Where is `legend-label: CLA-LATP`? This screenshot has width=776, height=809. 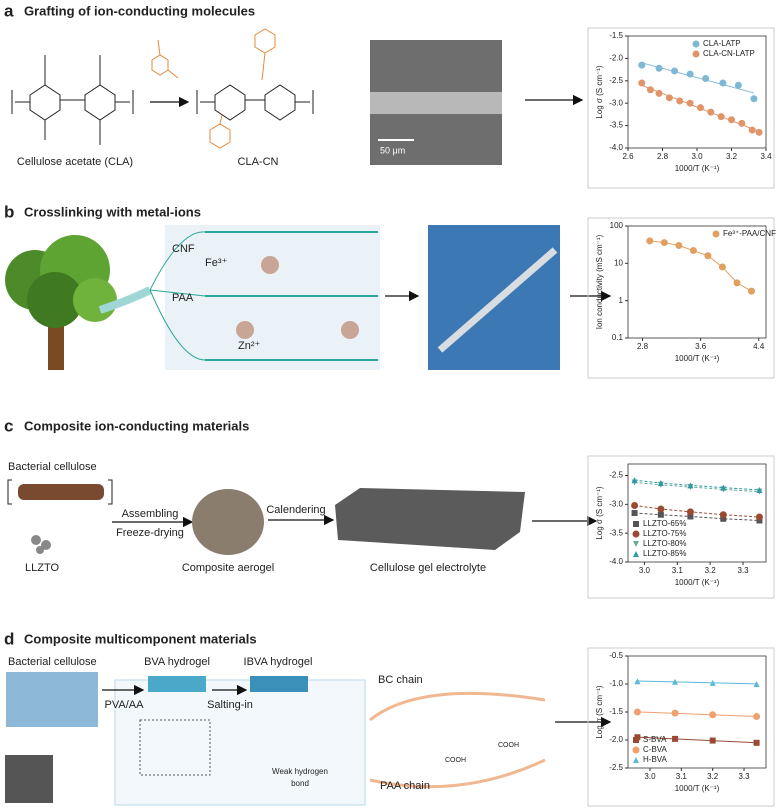 legend-label: CLA-LATP is located at coordinates (722, 43).